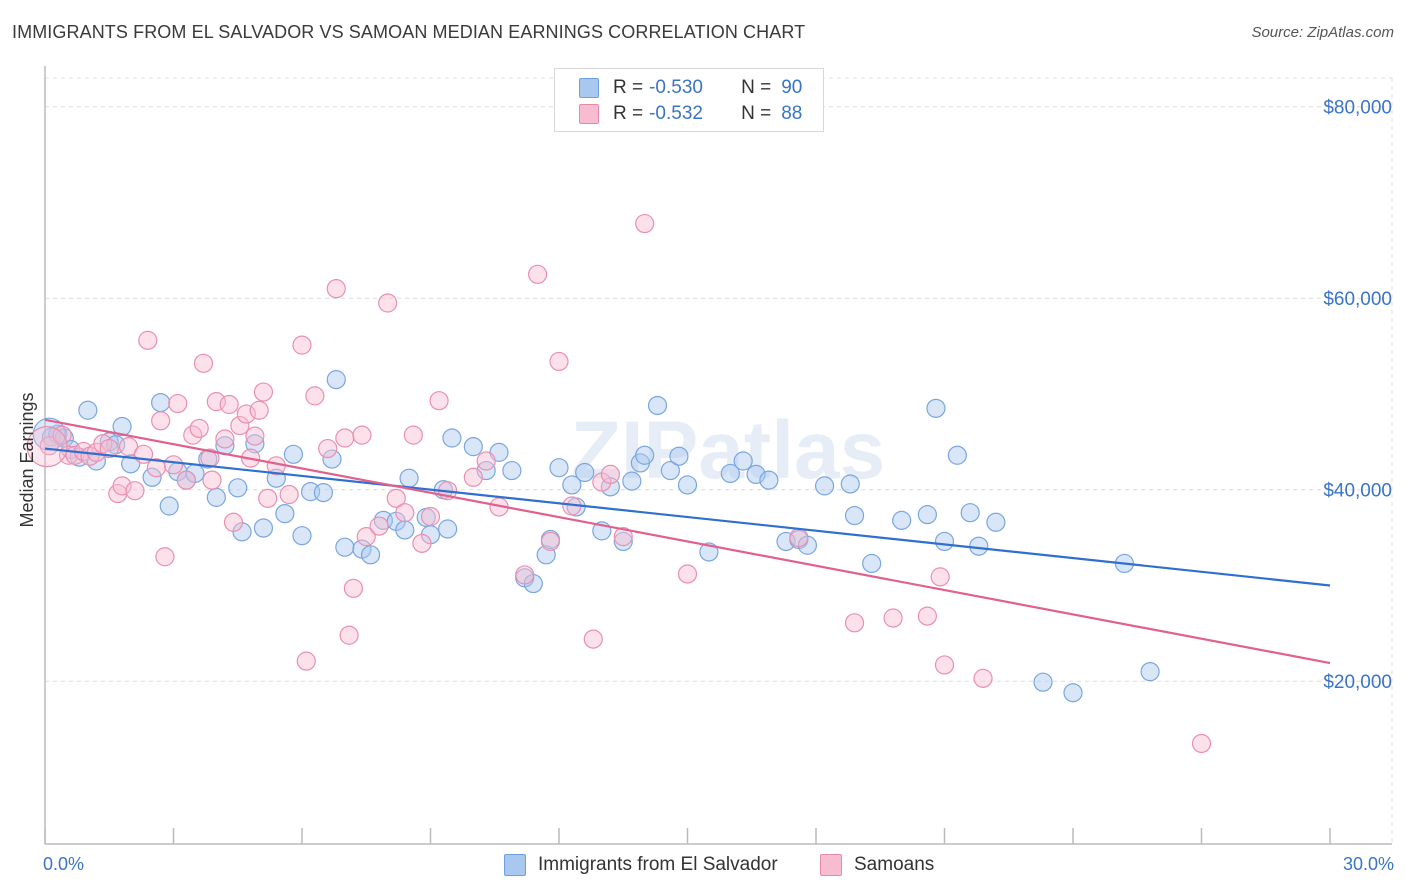 The height and width of the screenshot is (892, 1406). I want to click on bottom-legend-label-pink: Samoans, so click(894, 864).